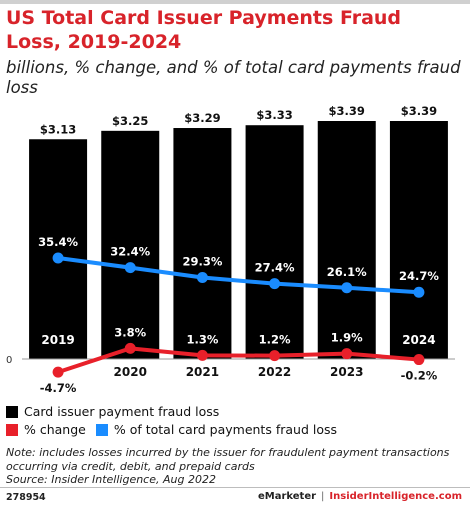 This screenshot has width=470, height=508. Describe the element at coordinates (419, 111) in the screenshot. I see `bar-value-label-2024: $3.39` at that location.